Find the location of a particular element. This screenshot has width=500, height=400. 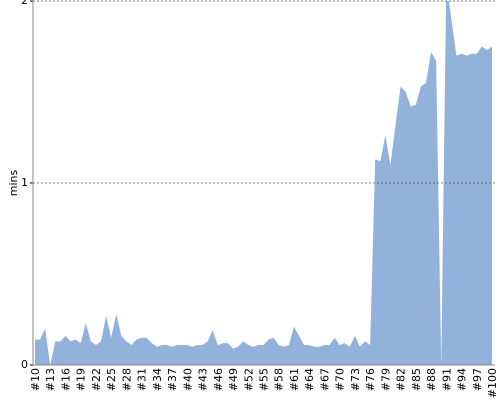

y-tick-label: 0 is located at coordinates (24, 364).